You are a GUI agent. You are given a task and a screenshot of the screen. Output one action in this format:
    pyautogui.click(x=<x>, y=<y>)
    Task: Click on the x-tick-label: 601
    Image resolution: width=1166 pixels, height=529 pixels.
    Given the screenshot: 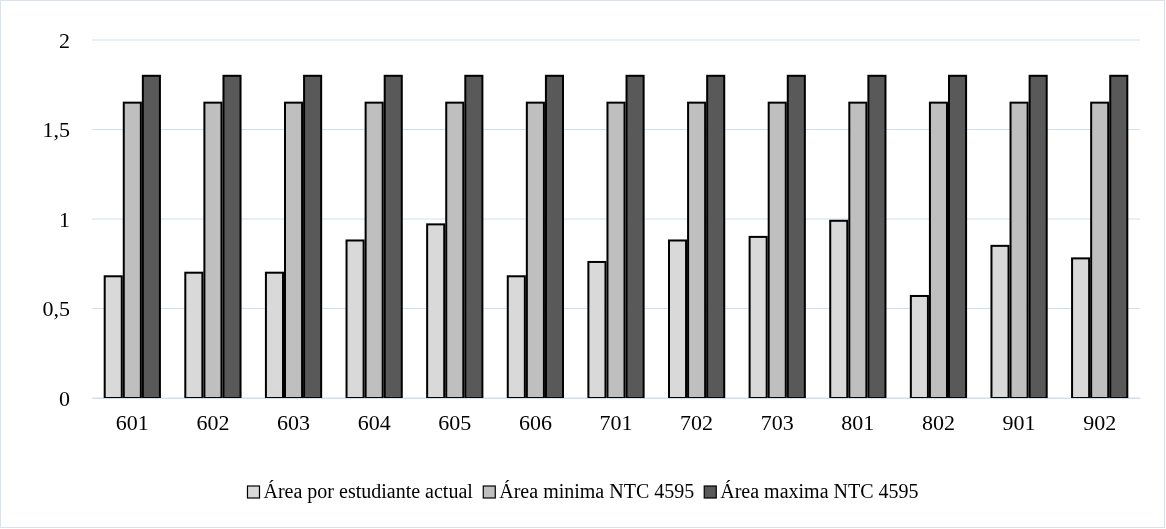 What is the action you would take?
    pyautogui.click(x=132, y=422)
    